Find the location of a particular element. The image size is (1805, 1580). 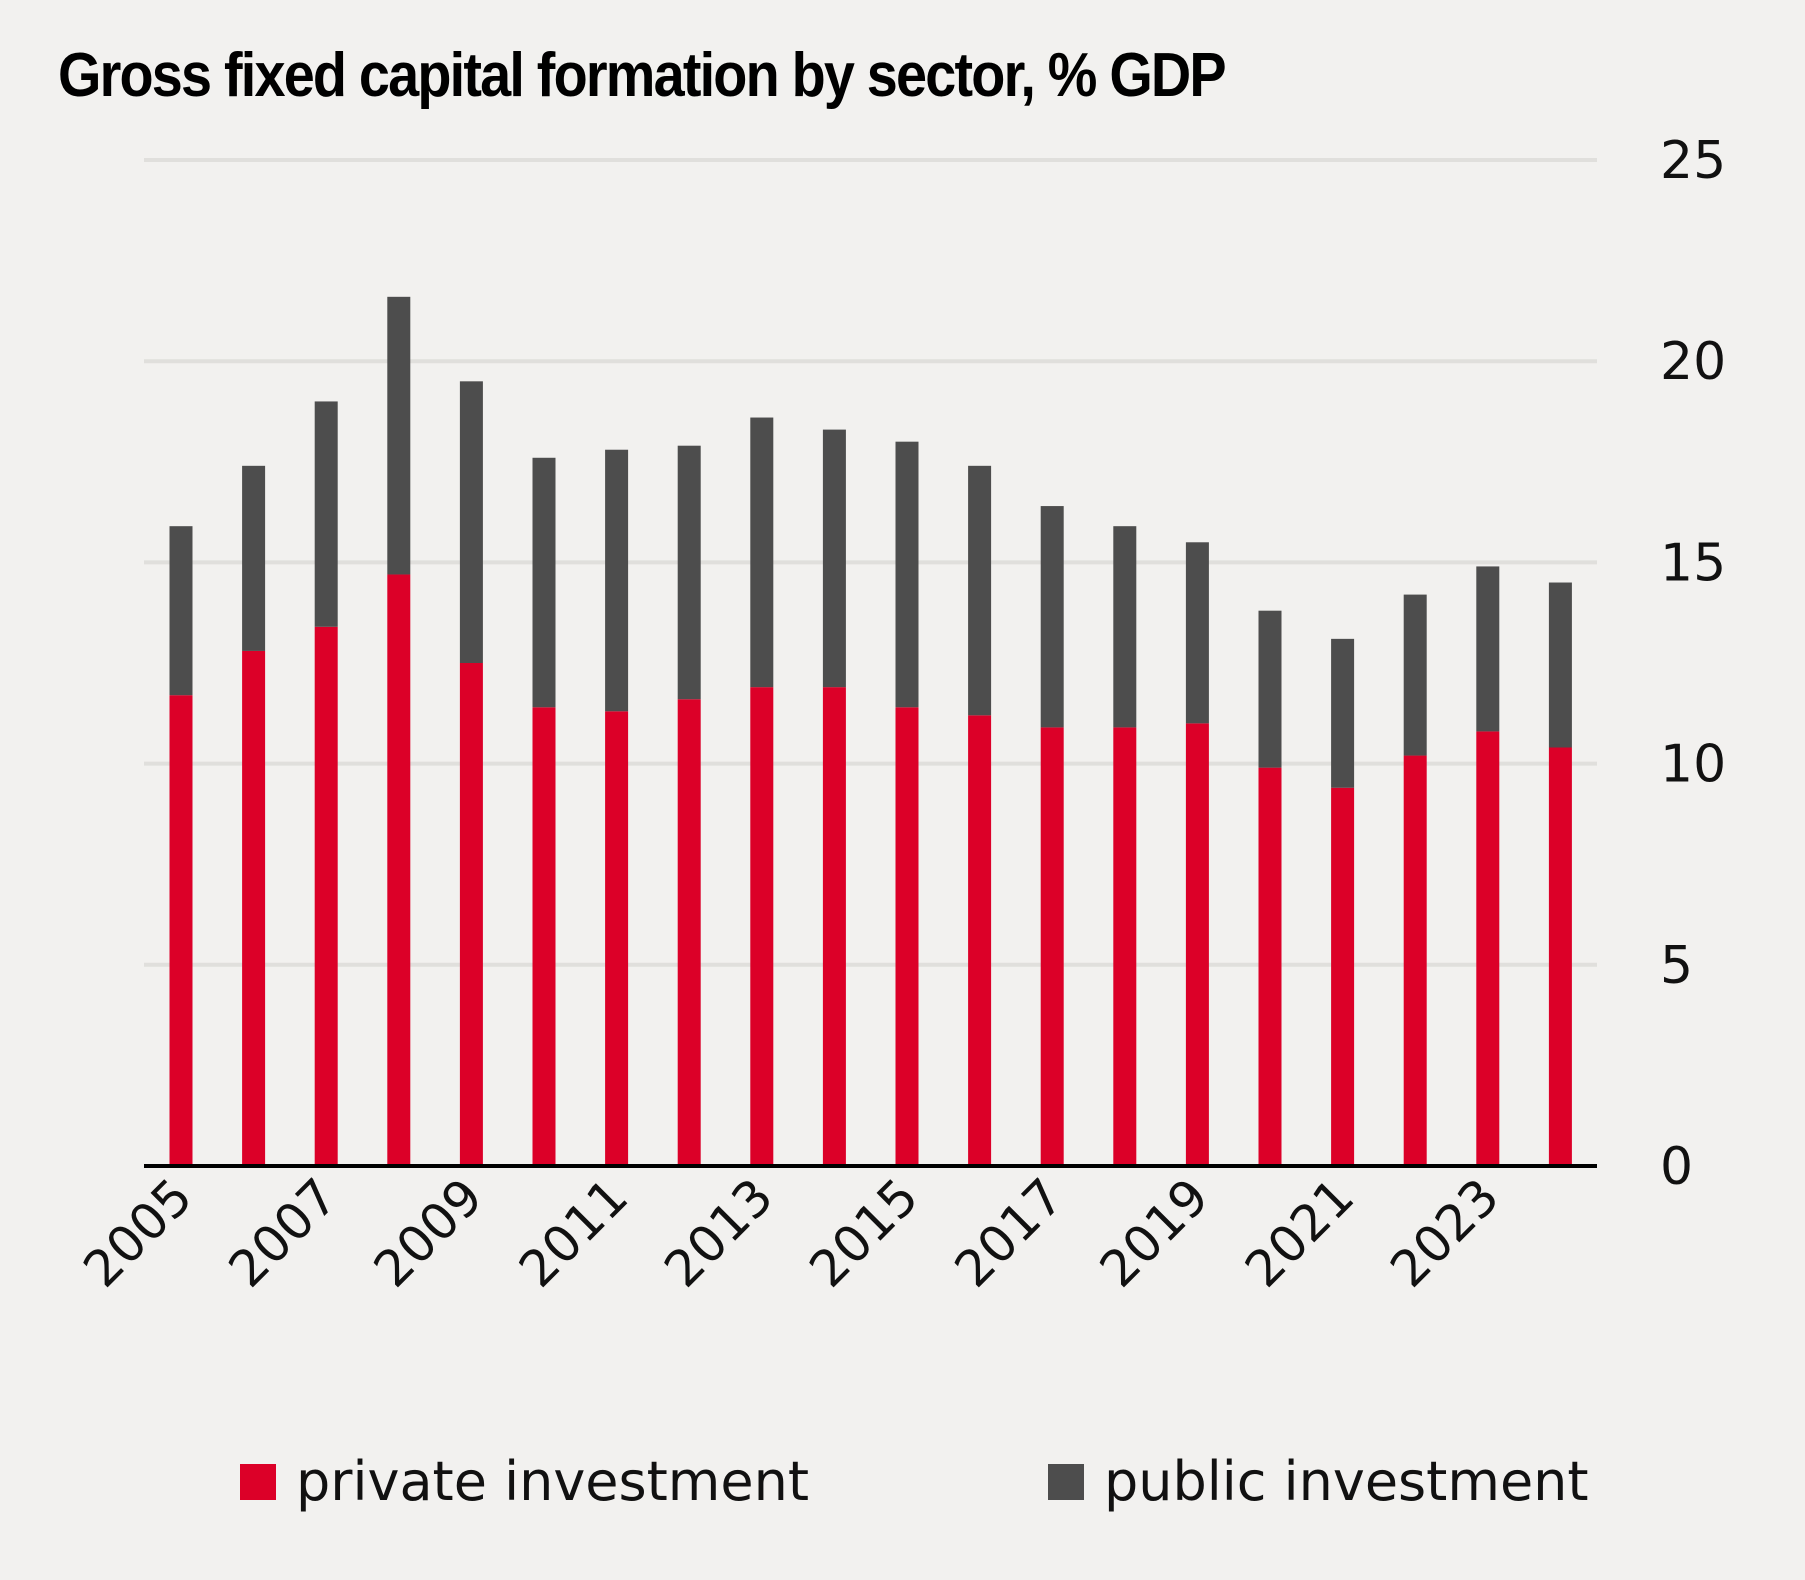

y-tick-label: 15 is located at coordinates (1693, 563).